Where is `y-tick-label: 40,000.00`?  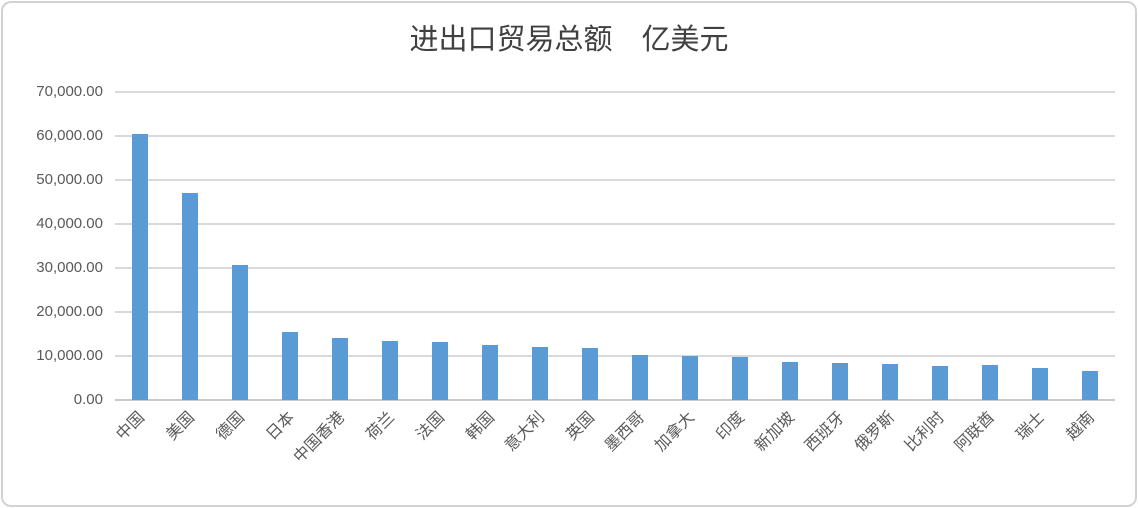
y-tick-label: 40,000.00 is located at coordinates (69, 223).